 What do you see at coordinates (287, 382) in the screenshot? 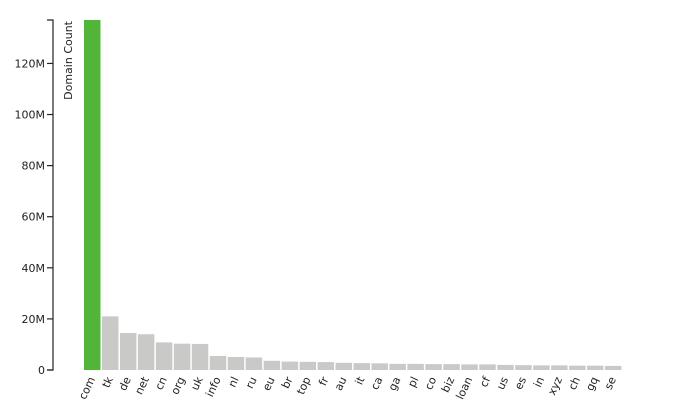
I see `x-tick-label: br` at bounding box center [287, 382].